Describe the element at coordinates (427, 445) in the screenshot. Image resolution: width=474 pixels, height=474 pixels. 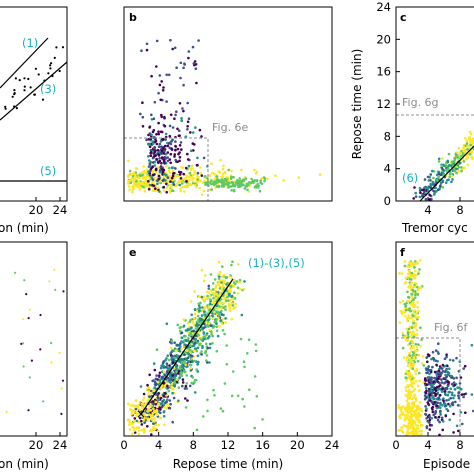
I see `panel-f-xtick-label: 4` at that location.